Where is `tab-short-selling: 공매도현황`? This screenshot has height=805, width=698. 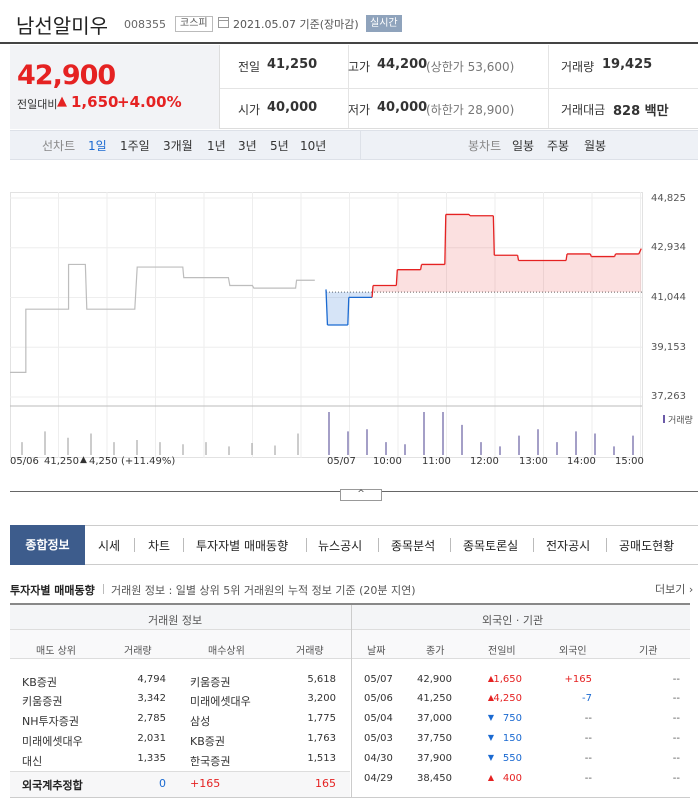 tab-short-selling: 공매도현황 is located at coordinates (647, 546).